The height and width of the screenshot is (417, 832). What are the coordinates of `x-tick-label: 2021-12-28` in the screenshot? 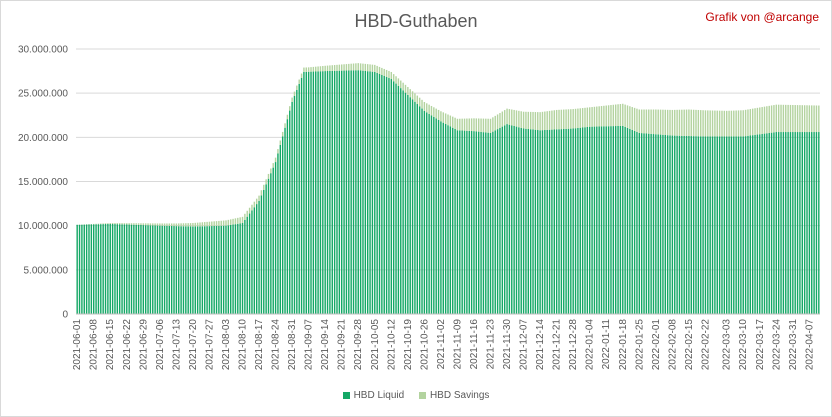 It's located at (573, 345).